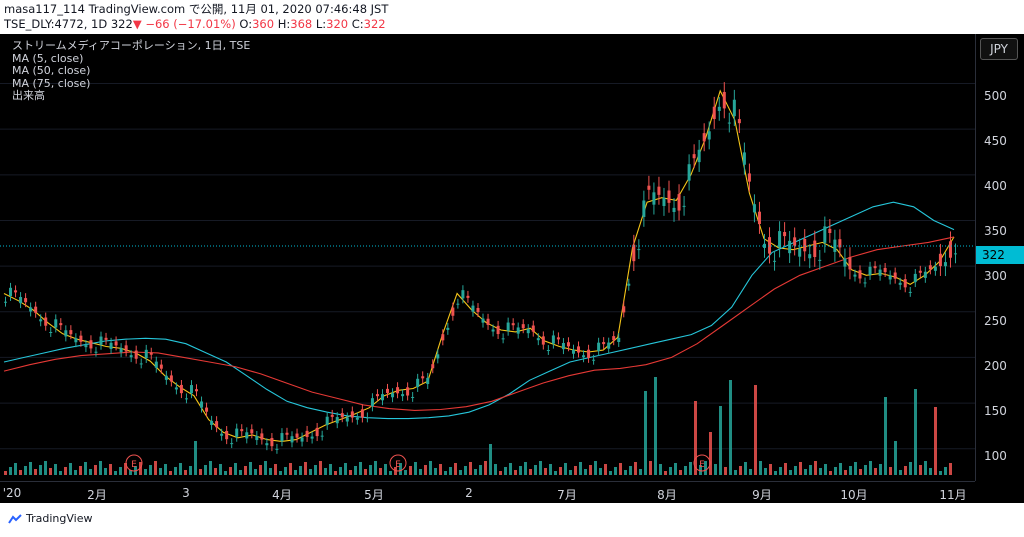 The height and width of the screenshot is (537, 1024). What do you see at coordinates (50, 518) in the screenshot?
I see `tradingview-brand: TradingView` at bounding box center [50, 518].